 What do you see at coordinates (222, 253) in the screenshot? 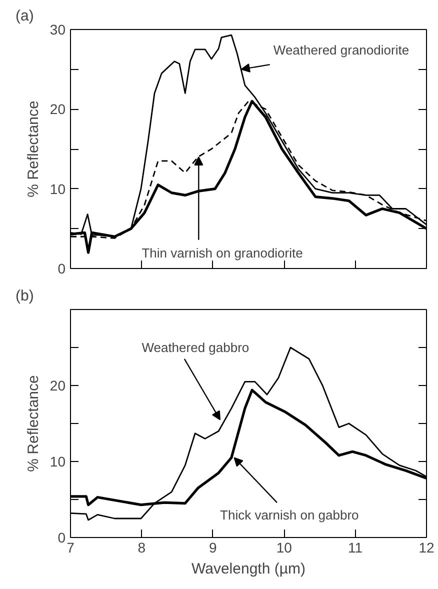
I see `annotation: Thin varnish on granodiorite` at bounding box center [222, 253].